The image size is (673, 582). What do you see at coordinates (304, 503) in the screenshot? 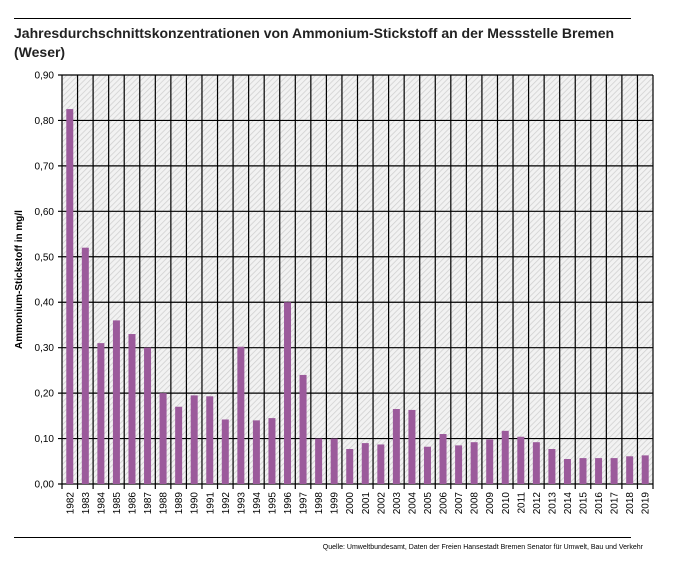
I see `x-tick-label: 1997` at bounding box center [304, 503].